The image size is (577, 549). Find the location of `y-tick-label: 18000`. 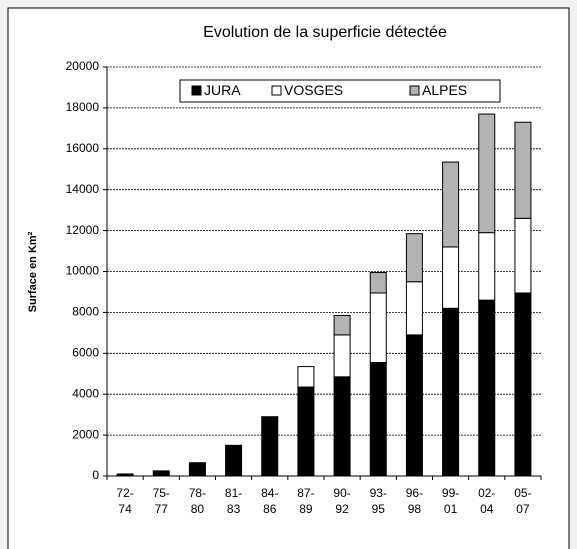

y-tick-label: 18000 is located at coordinates (83, 107).